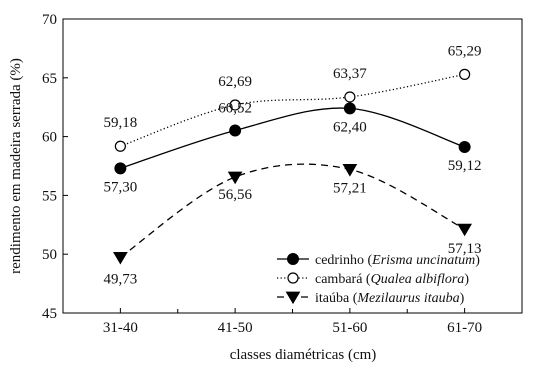 Image resolution: width=536 pixels, height=367 pixels. Describe the element at coordinates (465, 51) in the screenshot. I see `data-label-cambara: 65,29` at that location.